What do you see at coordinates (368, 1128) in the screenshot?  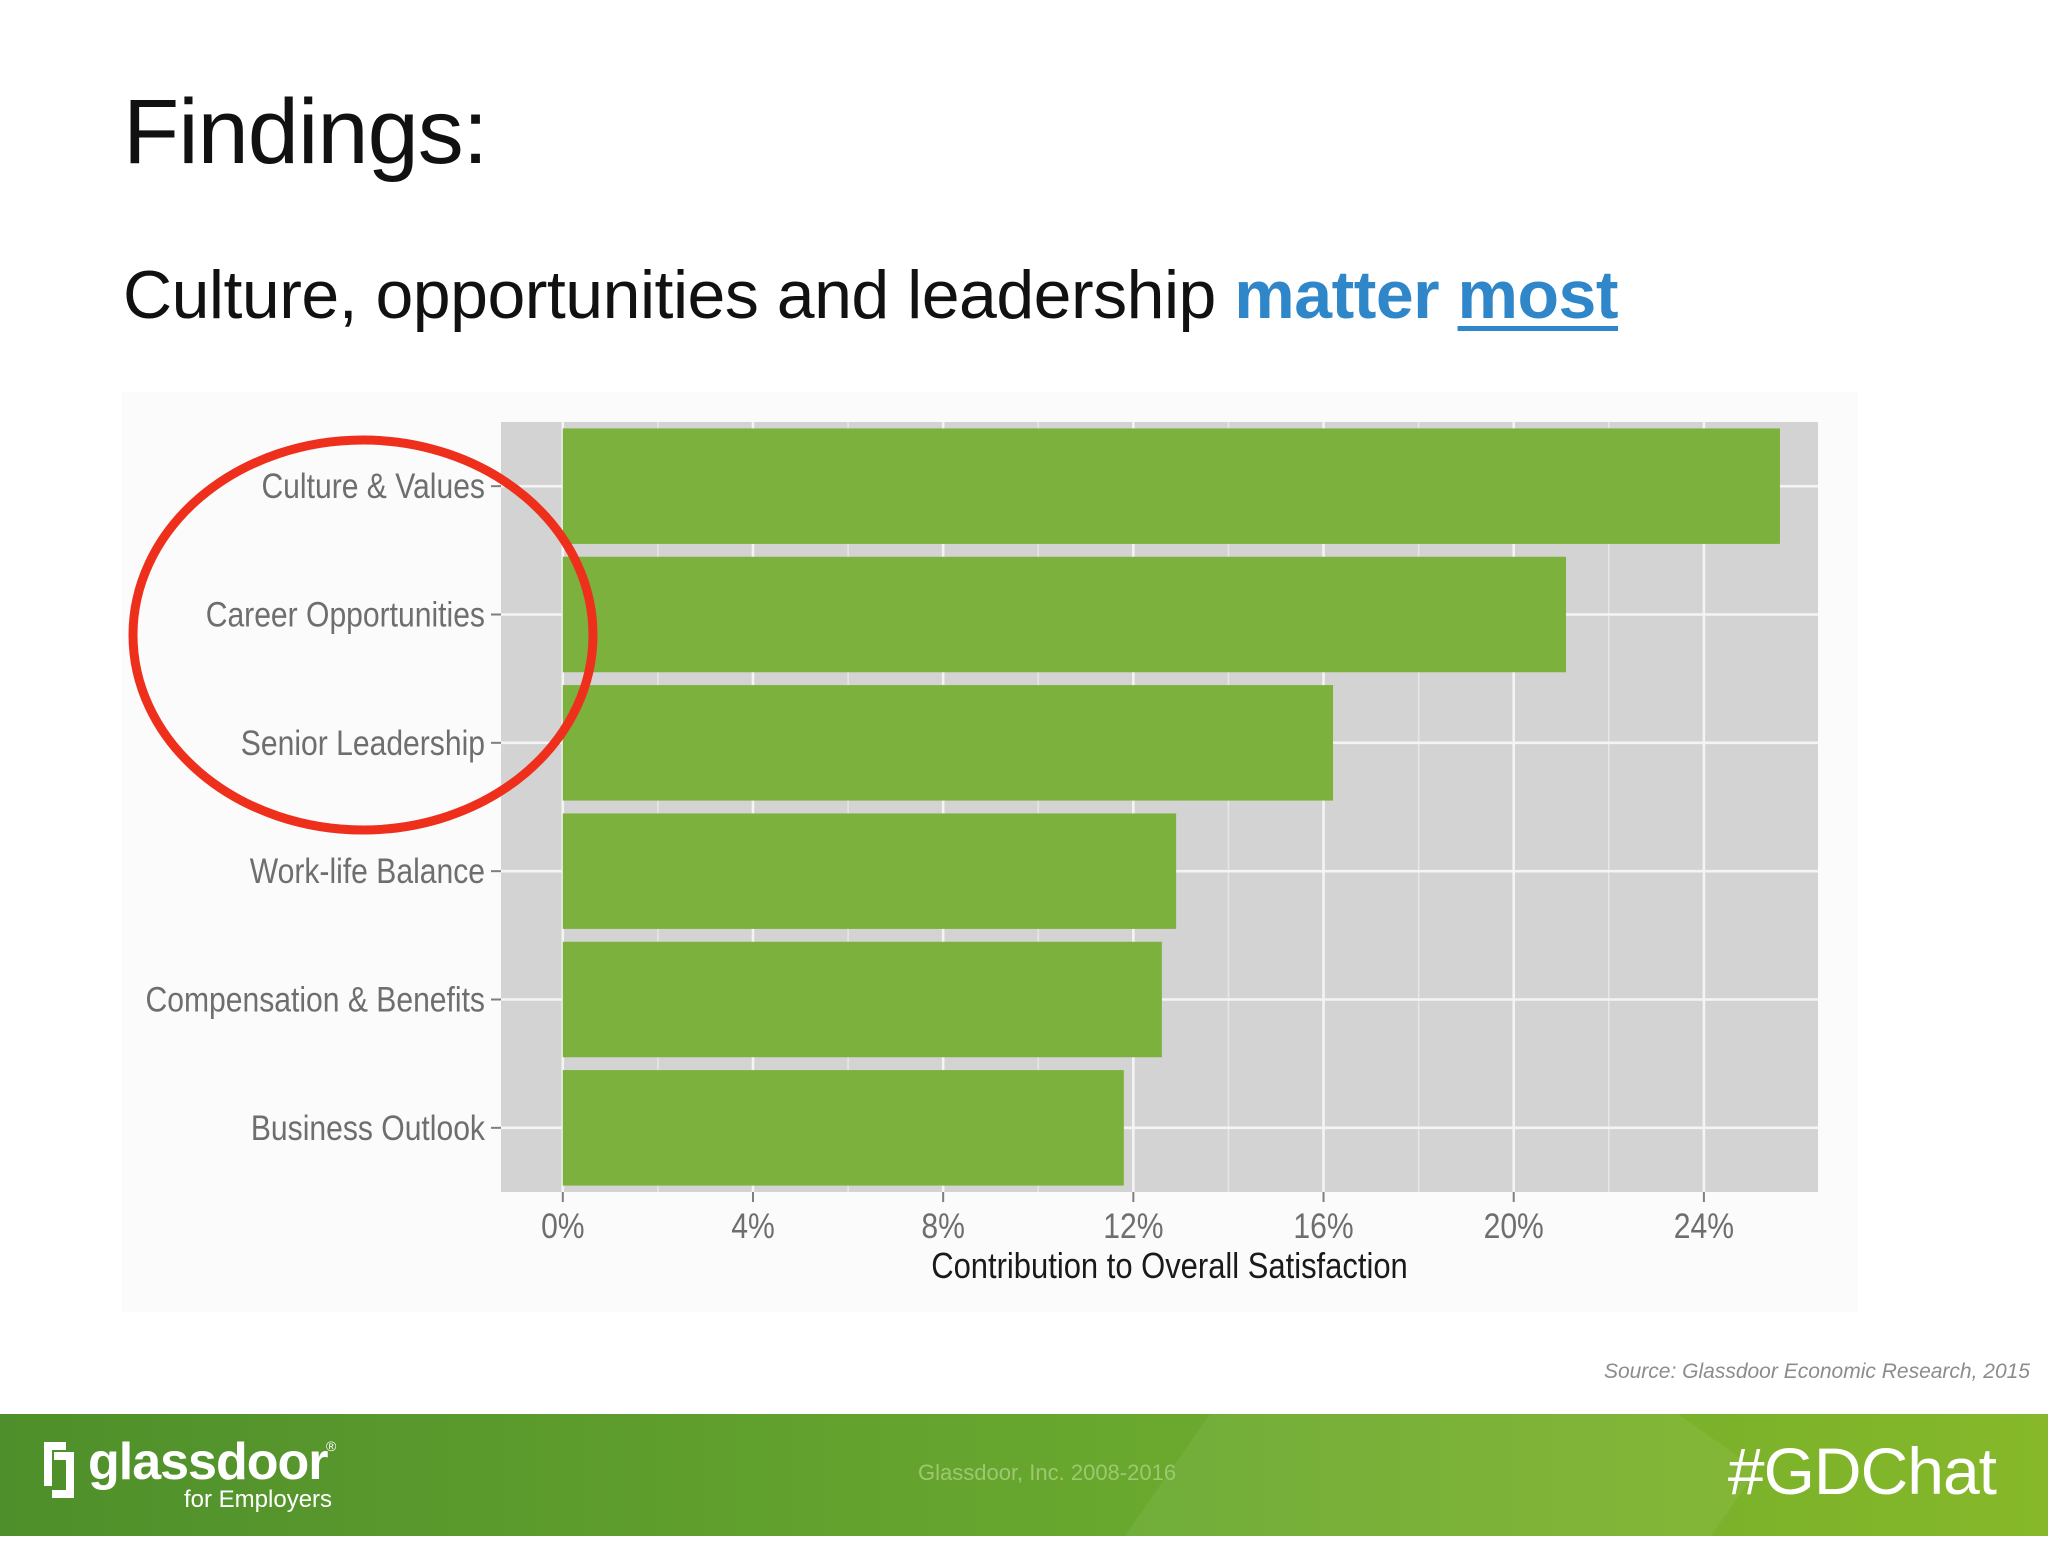 I see `y-tick-label-business-outlook: Business Outlook` at bounding box center [368, 1128].